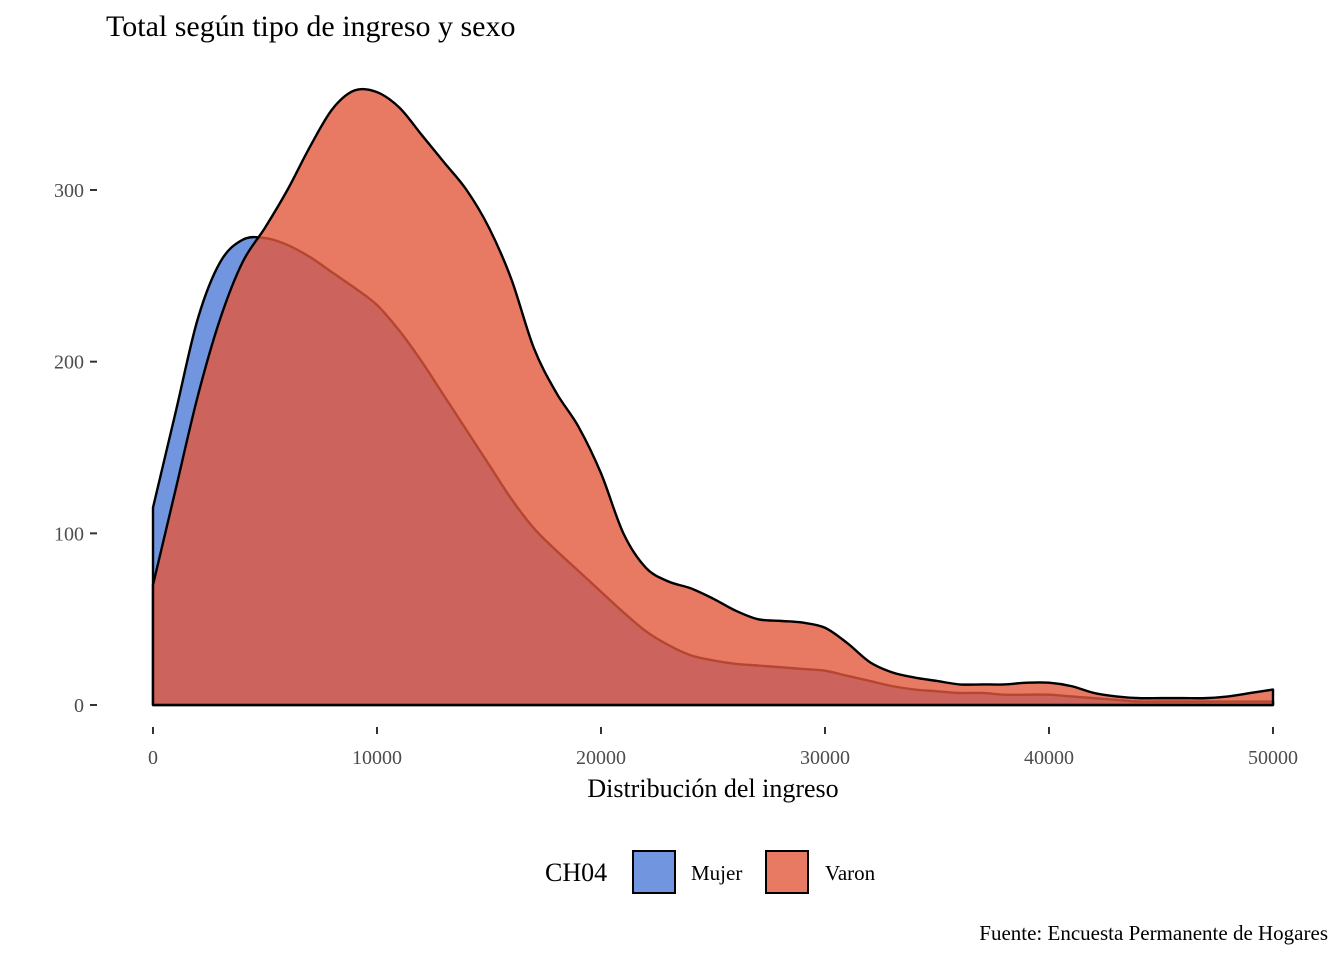  Describe the element at coordinates (1049, 758) in the screenshot. I see `x-tick-label-40000: 40000` at that location.